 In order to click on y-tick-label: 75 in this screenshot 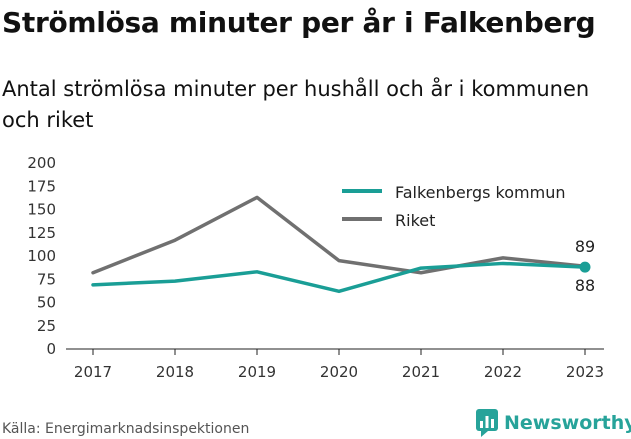, I will do `click(46, 279)`.